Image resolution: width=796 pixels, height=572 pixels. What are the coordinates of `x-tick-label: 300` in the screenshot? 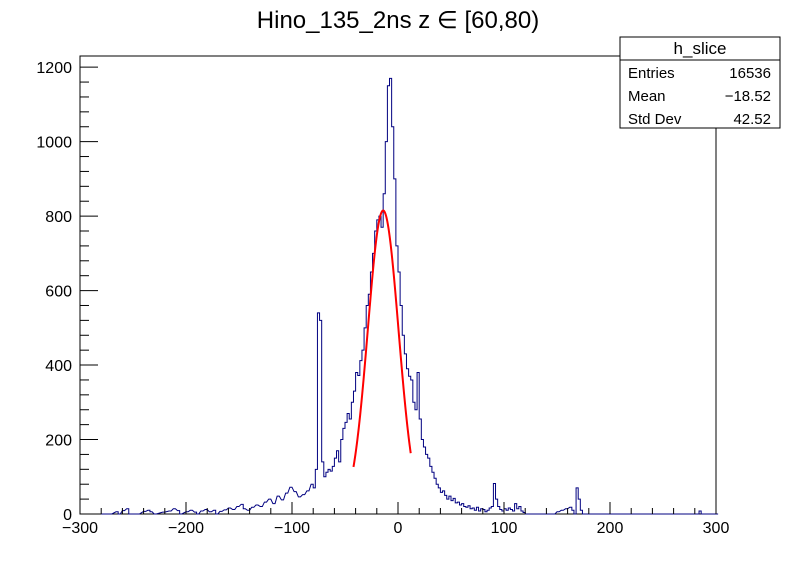 It's located at (716, 528).